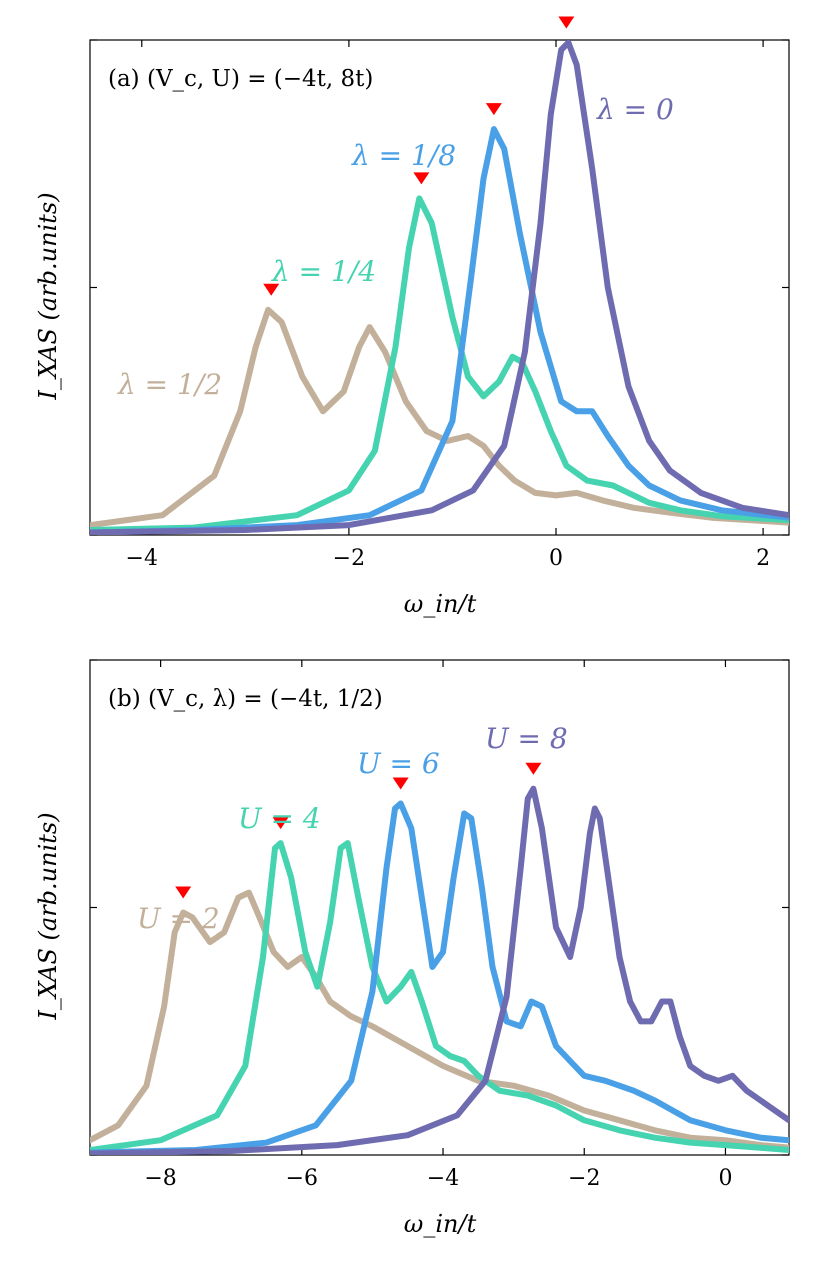 Image resolution: width=830 pixels, height=1278 pixels. What do you see at coordinates (302, 1178) in the screenshot?
I see `panel-b-xtick-label-1: −6` at bounding box center [302, 1178].